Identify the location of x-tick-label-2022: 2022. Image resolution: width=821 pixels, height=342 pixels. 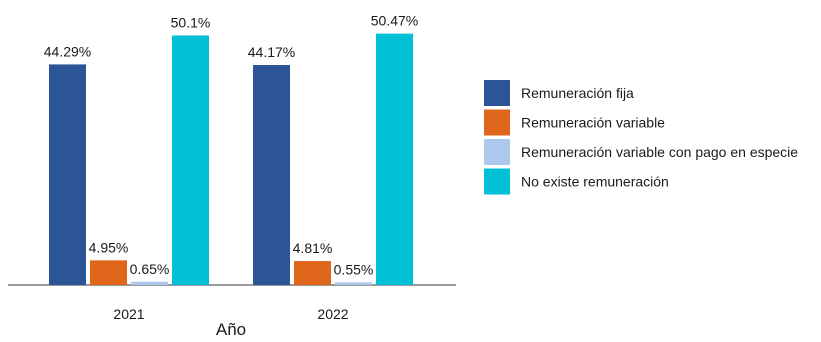
(332, 314).